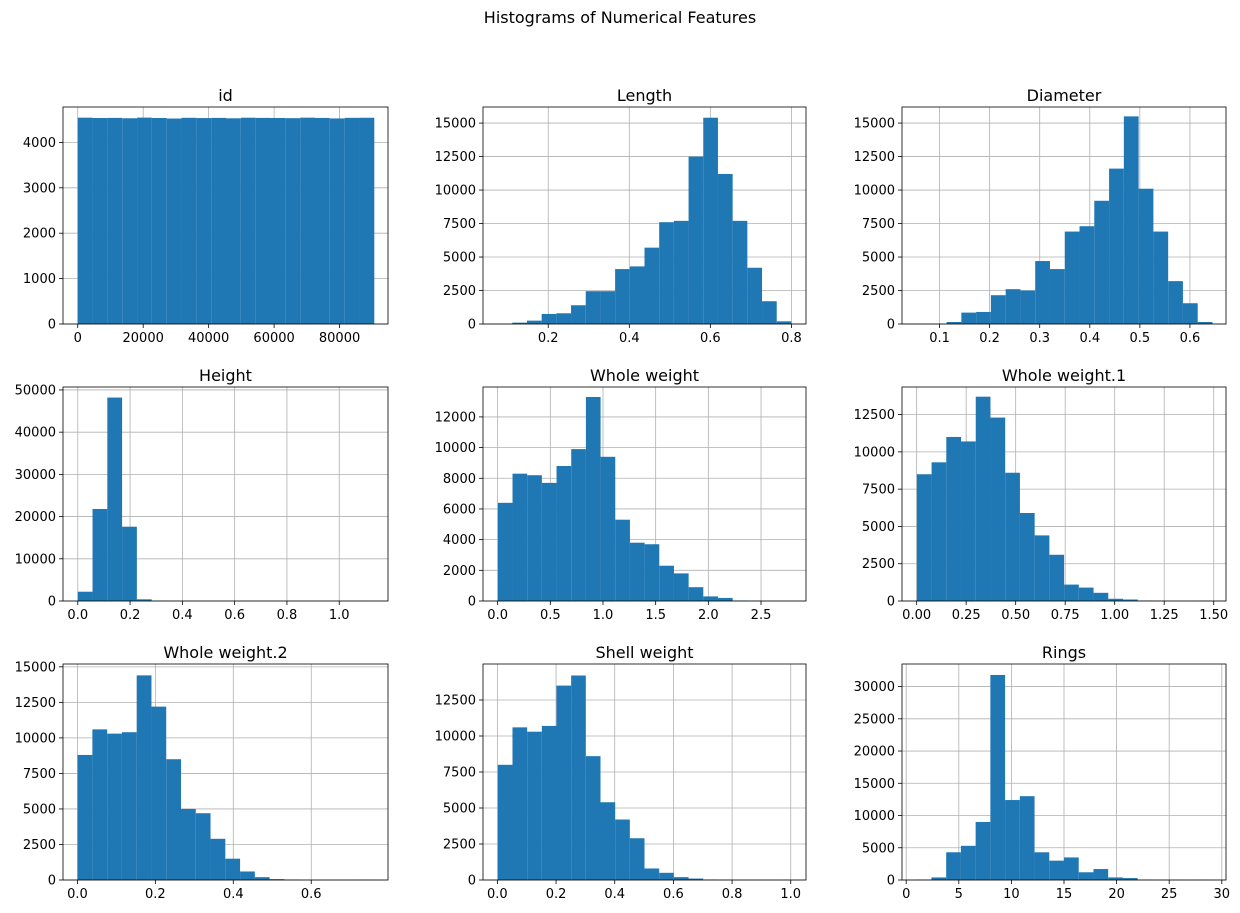 This screenshot has height=913, width=1240. I want to click on histogram-title: Shell weight, so click(644, 652).